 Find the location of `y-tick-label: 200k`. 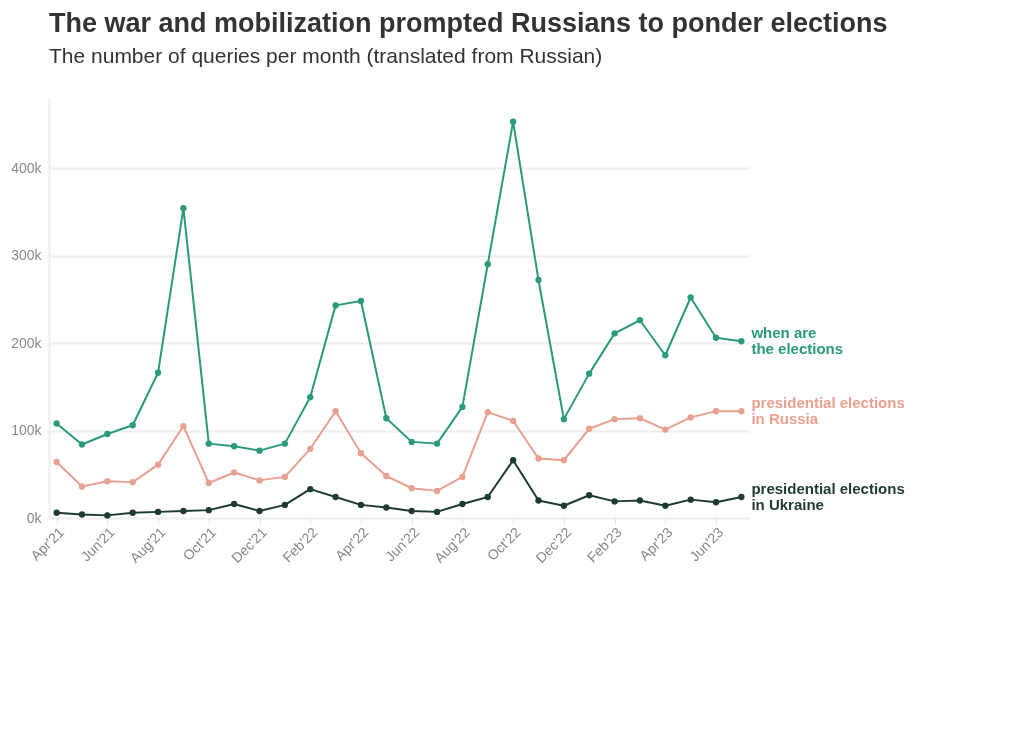

y-tick-label: 200k is located at coordinates (27, 342).